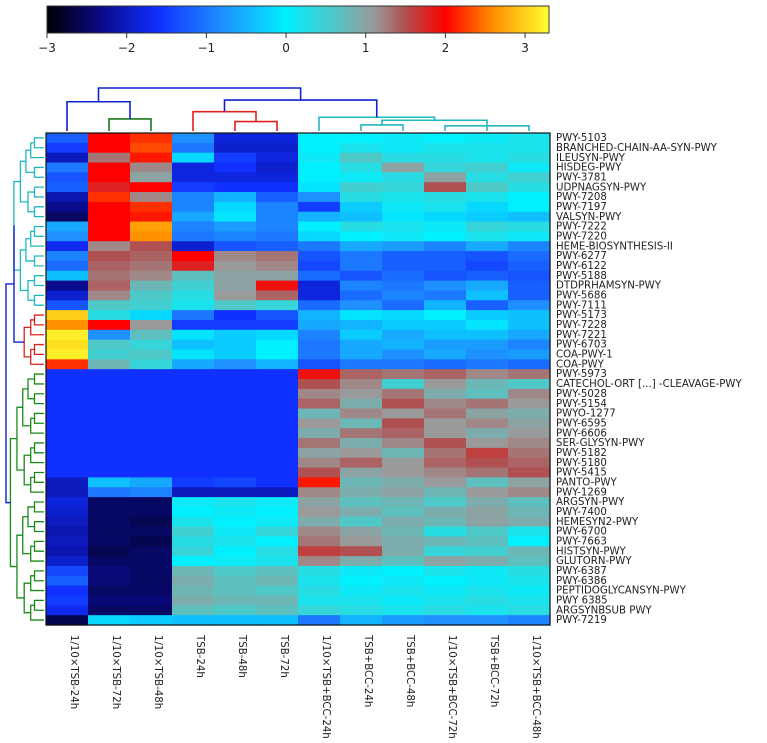 This screenshot has width=767, height=743. What do you see at coordinates (525, 48) in the screenshot?
I see `colorbar-tick-label: 3` at bounding box center [525, 48].